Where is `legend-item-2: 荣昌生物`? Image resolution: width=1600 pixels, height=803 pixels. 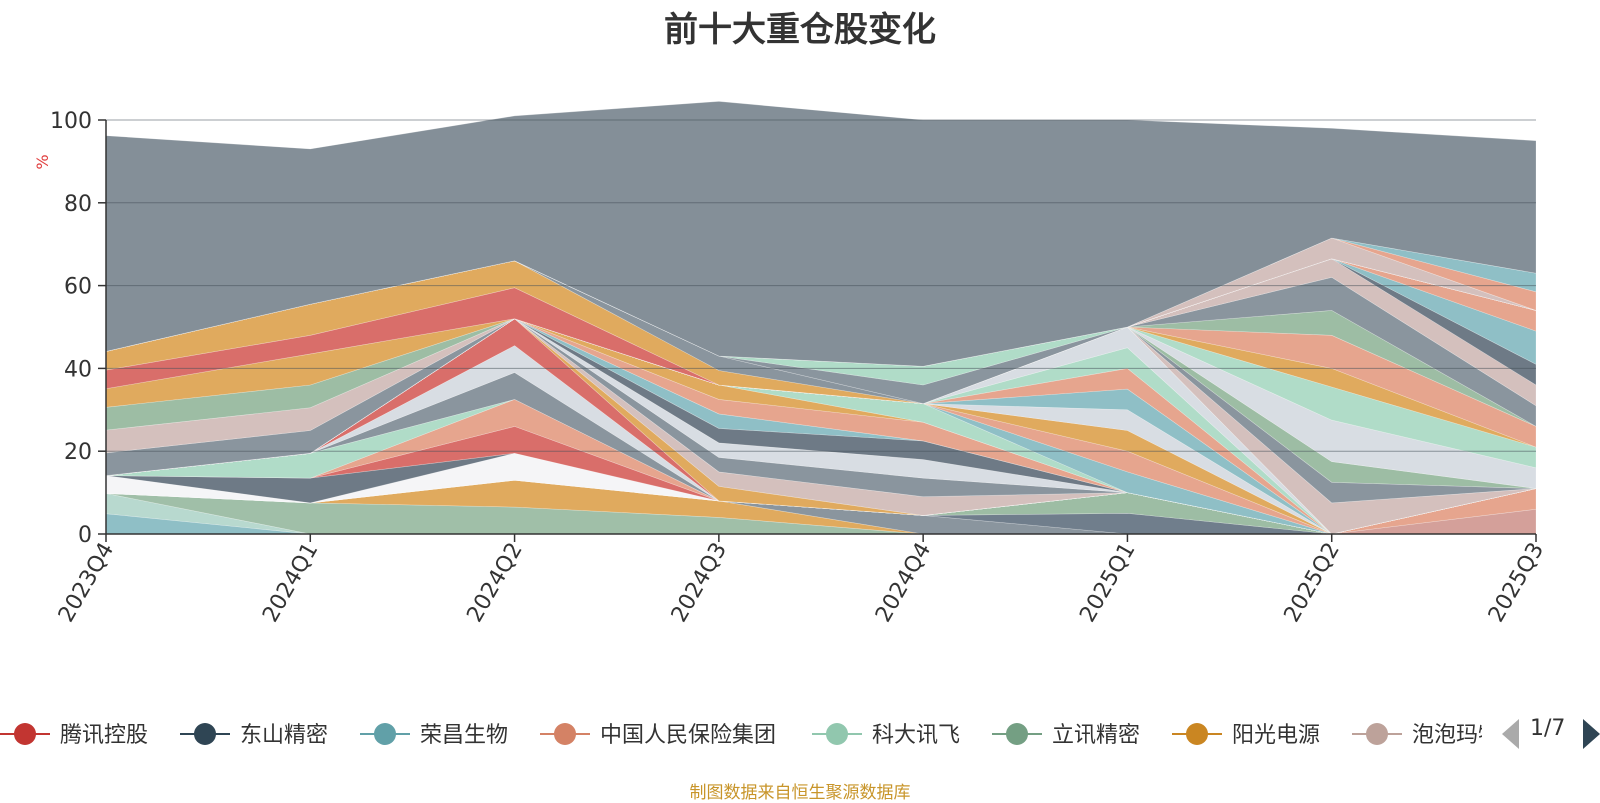 legend-item-2: 荣昌生物 is located at coordinates (434, 735).